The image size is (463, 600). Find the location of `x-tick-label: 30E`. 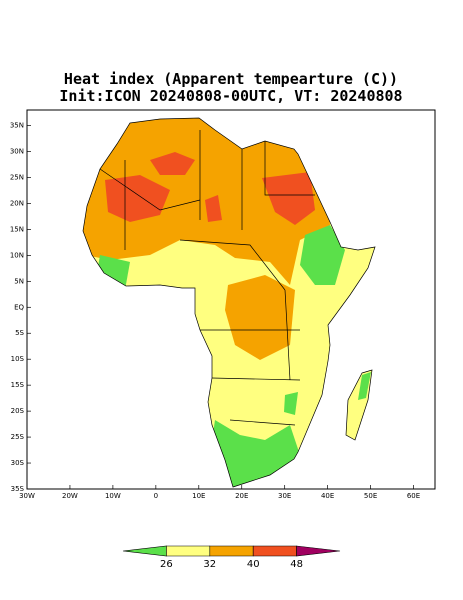

x-tick-label: 30E is located at coordinates (284, 496).